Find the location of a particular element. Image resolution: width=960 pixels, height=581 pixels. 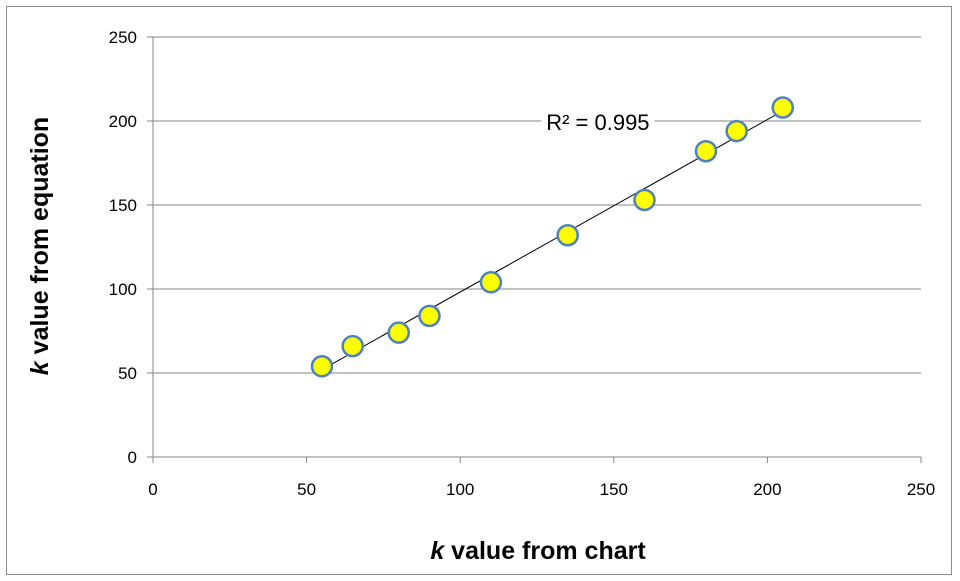

x-tick-label-250: 250 is located at coordinates (921, 489).